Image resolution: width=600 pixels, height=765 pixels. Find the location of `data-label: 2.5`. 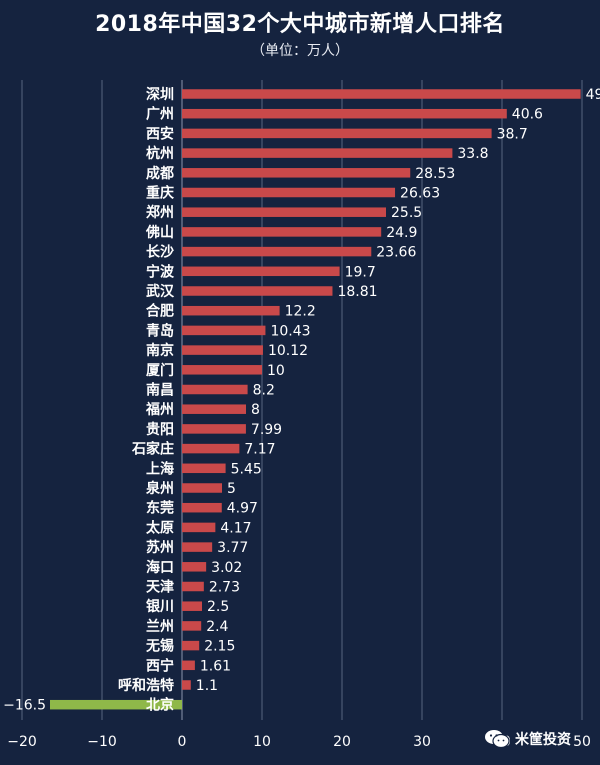

data-label: 2.5 is located at coordinates (218, 607).